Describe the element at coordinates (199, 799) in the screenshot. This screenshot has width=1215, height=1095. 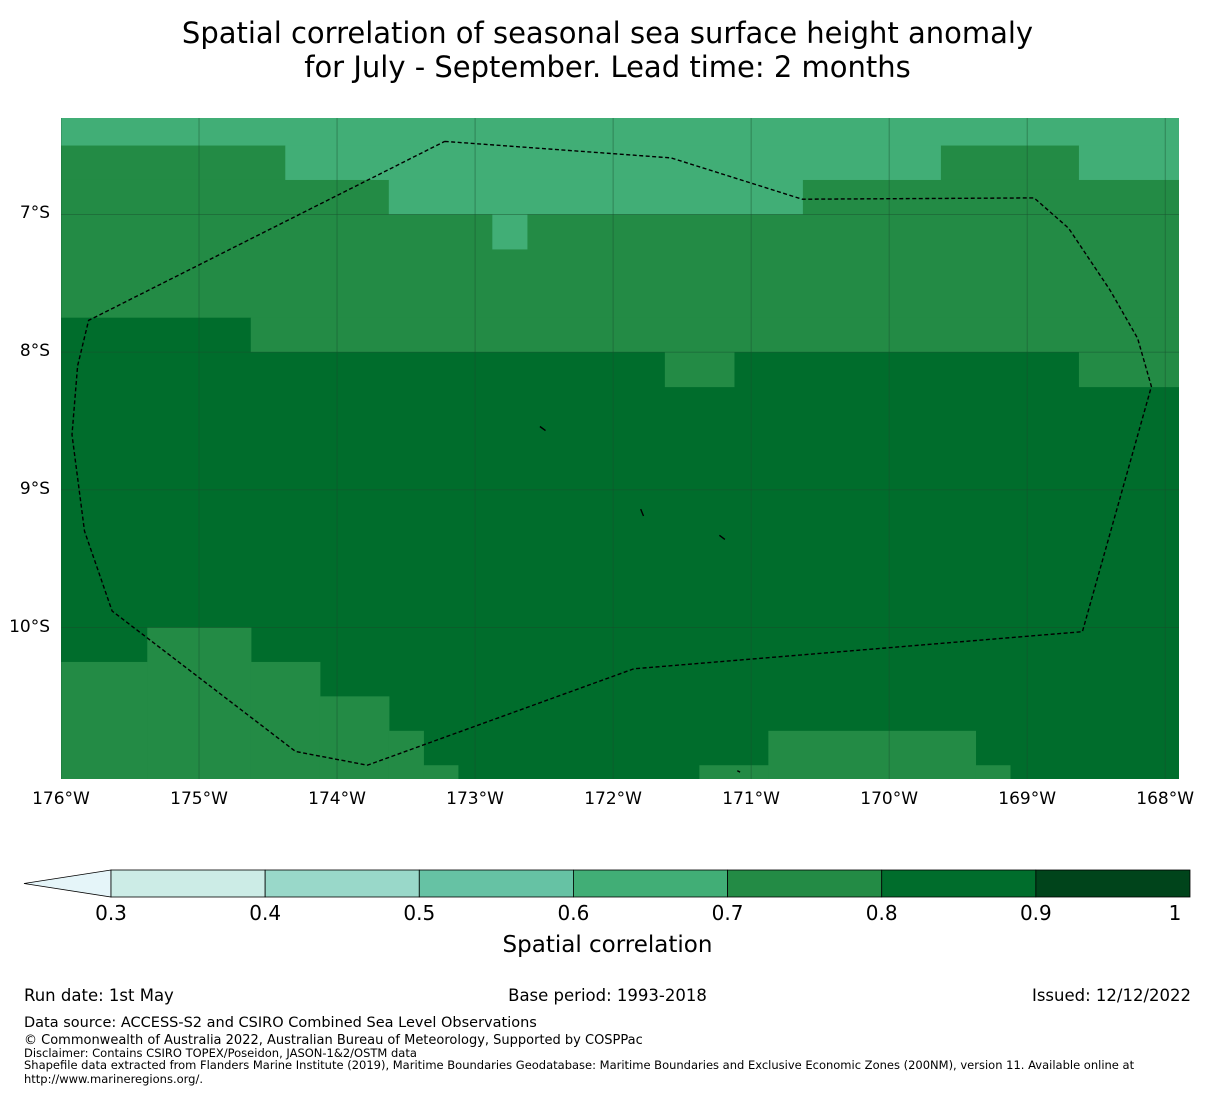
I see `longitude-tick-label: 175°W` at that location.